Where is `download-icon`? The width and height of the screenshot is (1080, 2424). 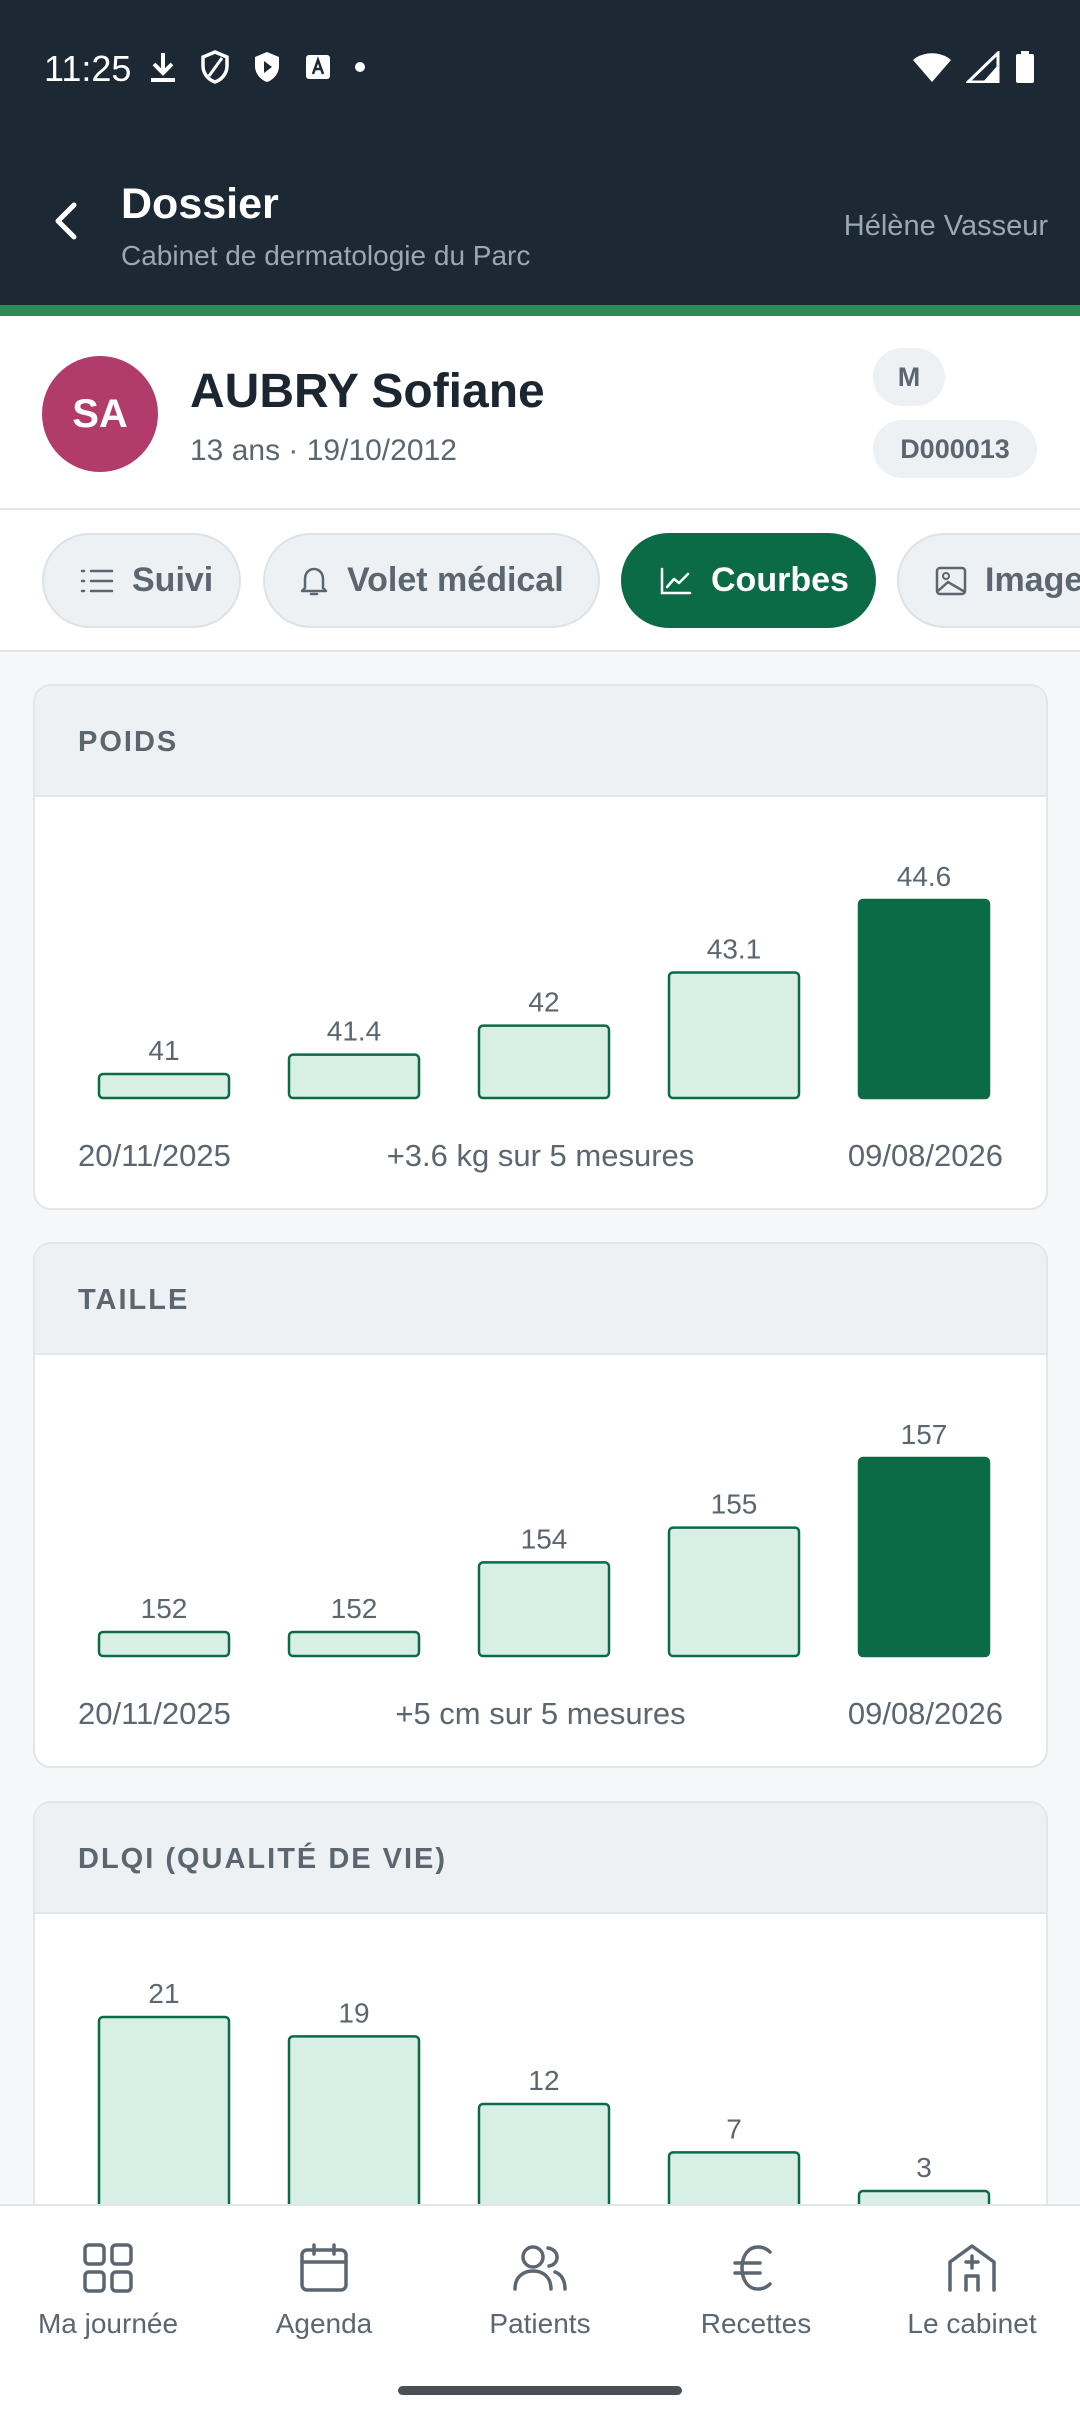 download-icon is located at coordinates (163, 67).